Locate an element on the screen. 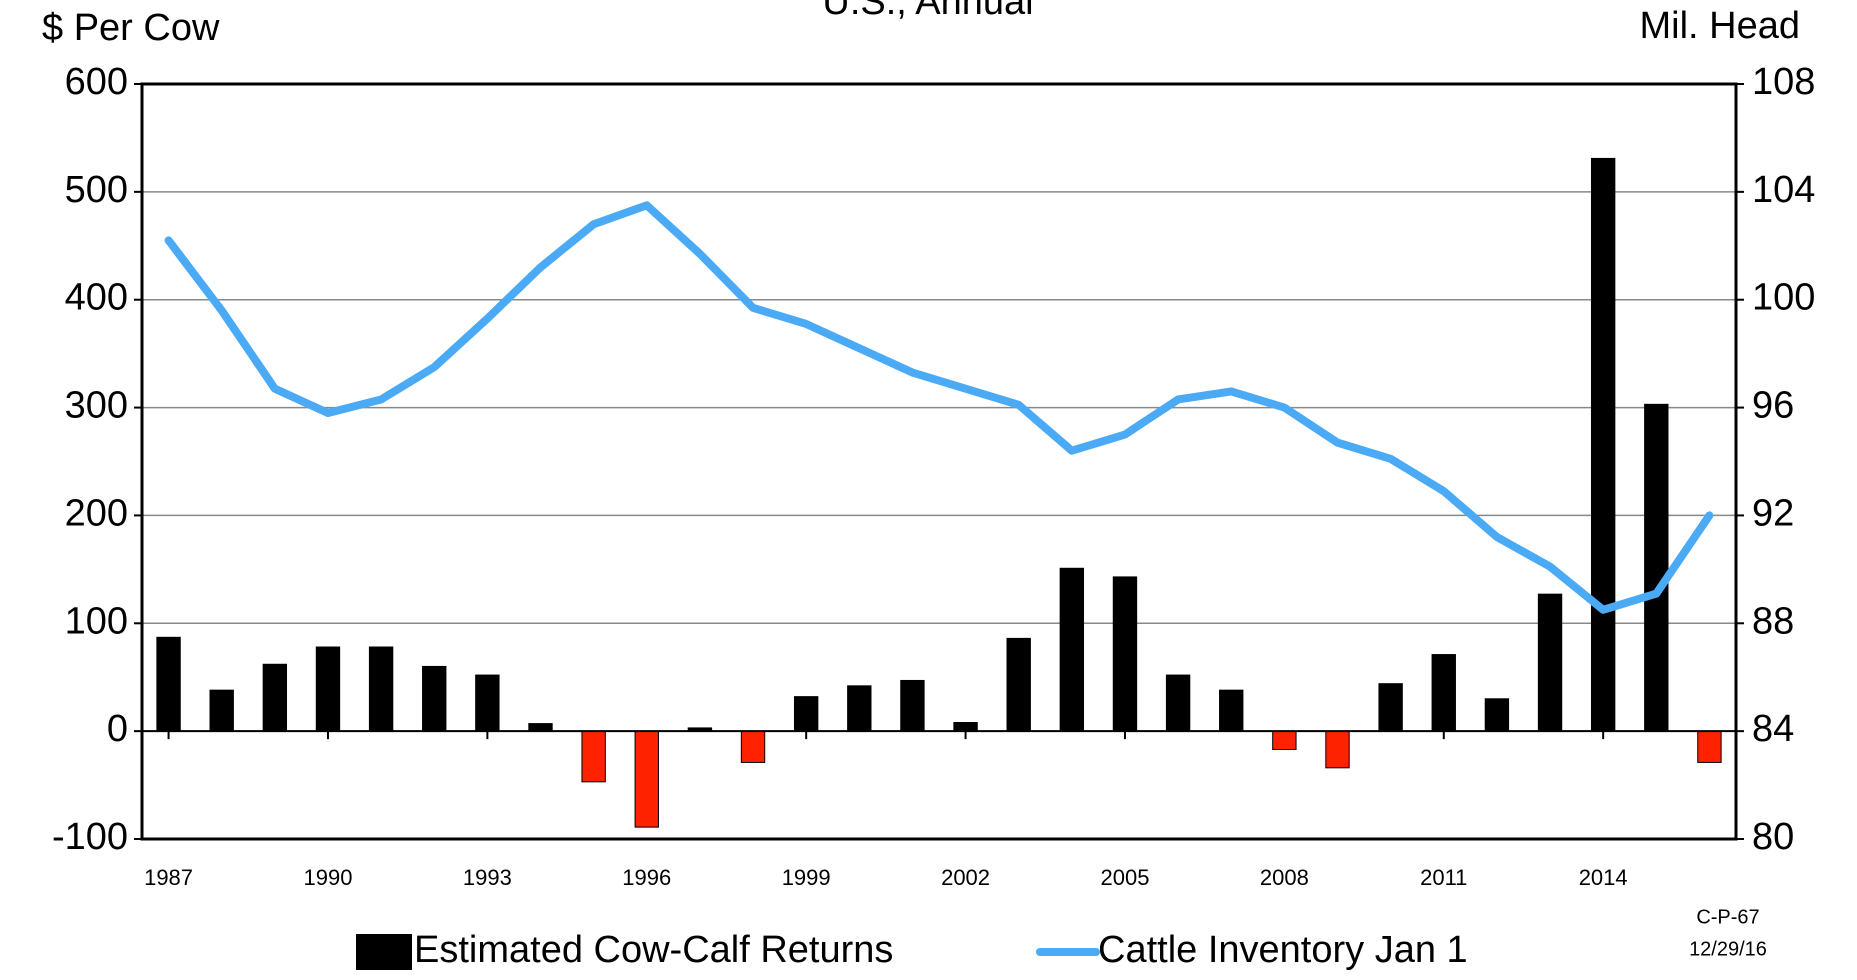 The image size is (1857, 980). y2-tick-label: 96 is located at coordinates (1773, 406).